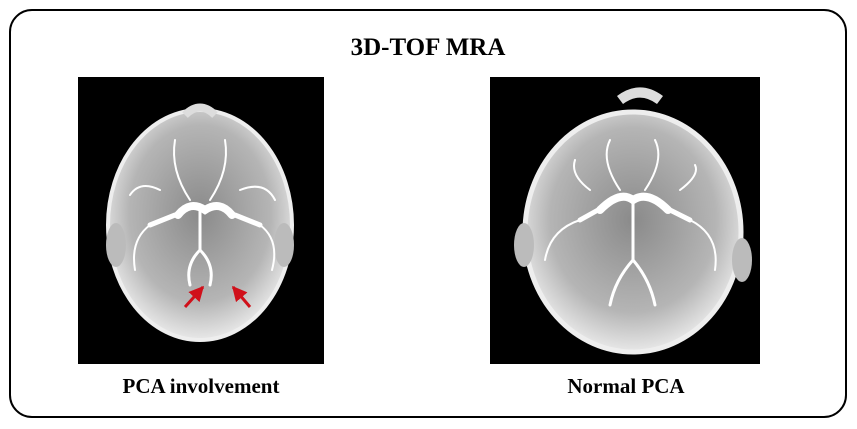  I want to click on panel-caption: Normal PCA, so click(626, 386).